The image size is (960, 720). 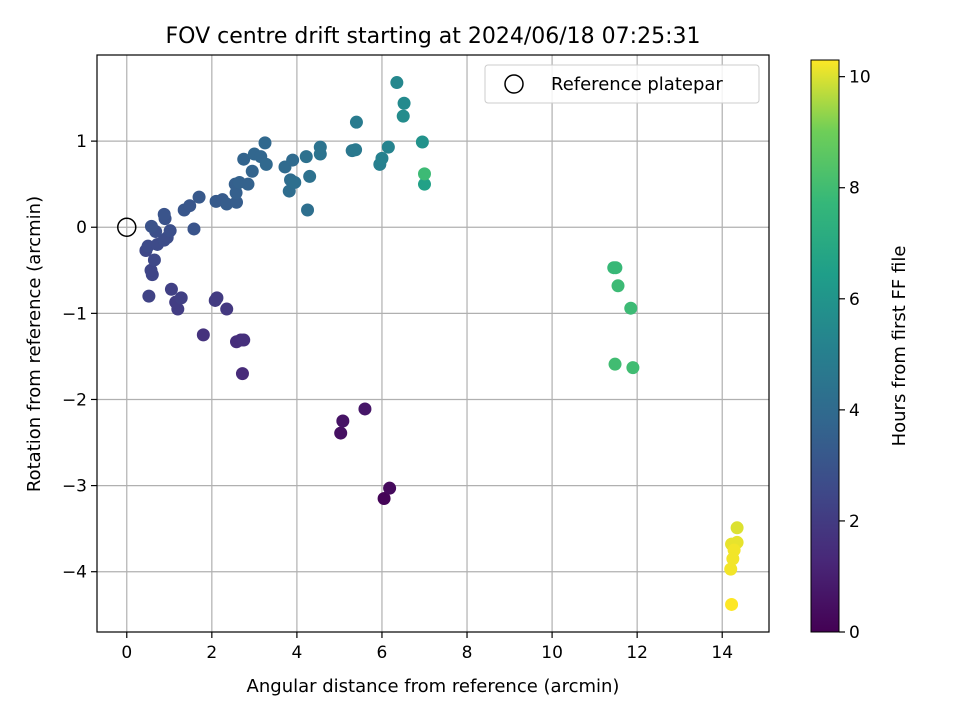 What do you see at coordinates (74, 573) in the screenshot?
I see `y-tick-label: −4` at bounding box center [74, 573].